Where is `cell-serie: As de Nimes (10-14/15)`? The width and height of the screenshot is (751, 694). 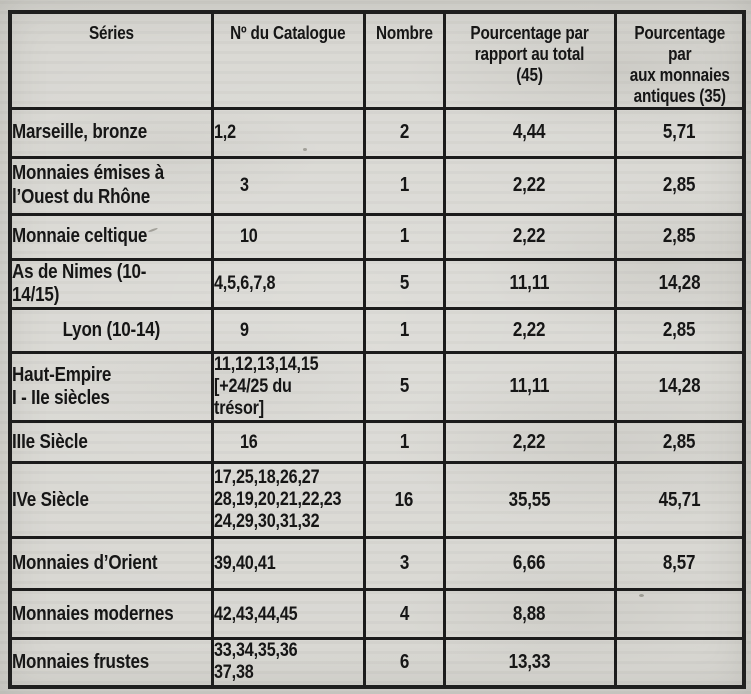
cell-serie: As de Nimes (10-14/15) is located at coordinates (111, 284).